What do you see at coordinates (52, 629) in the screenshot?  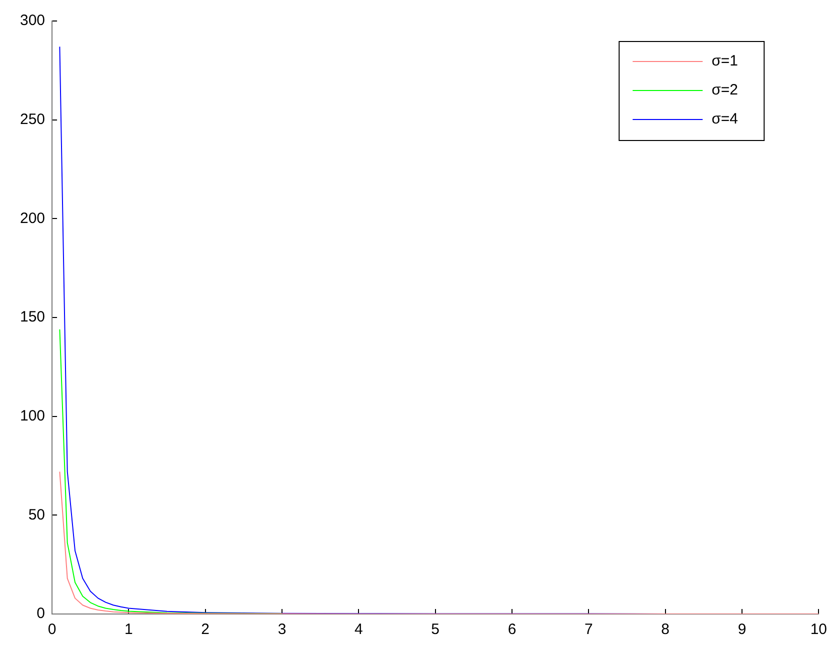 I see `x-tick-label: 0` at bounding box center [52, 629].